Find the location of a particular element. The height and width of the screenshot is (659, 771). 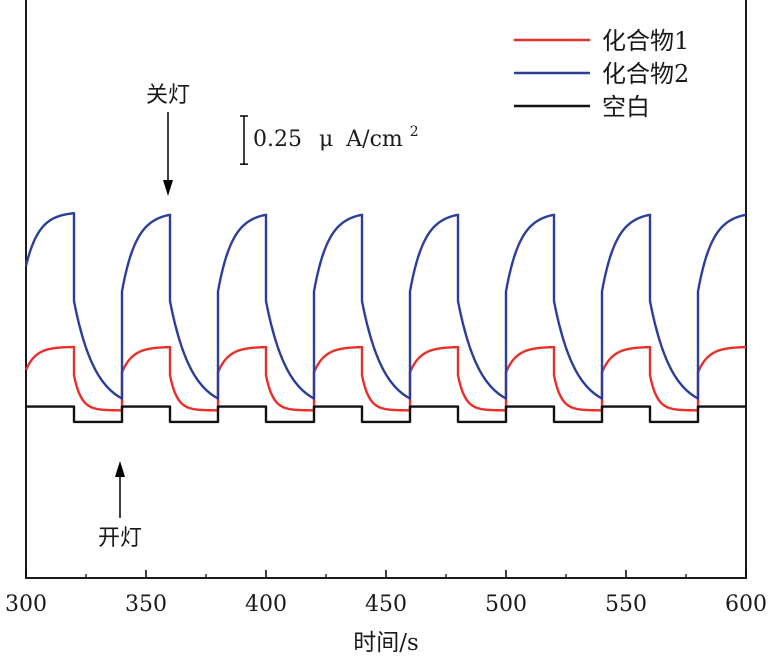

legend-label: 空白 is located at coordinates (626, 107).